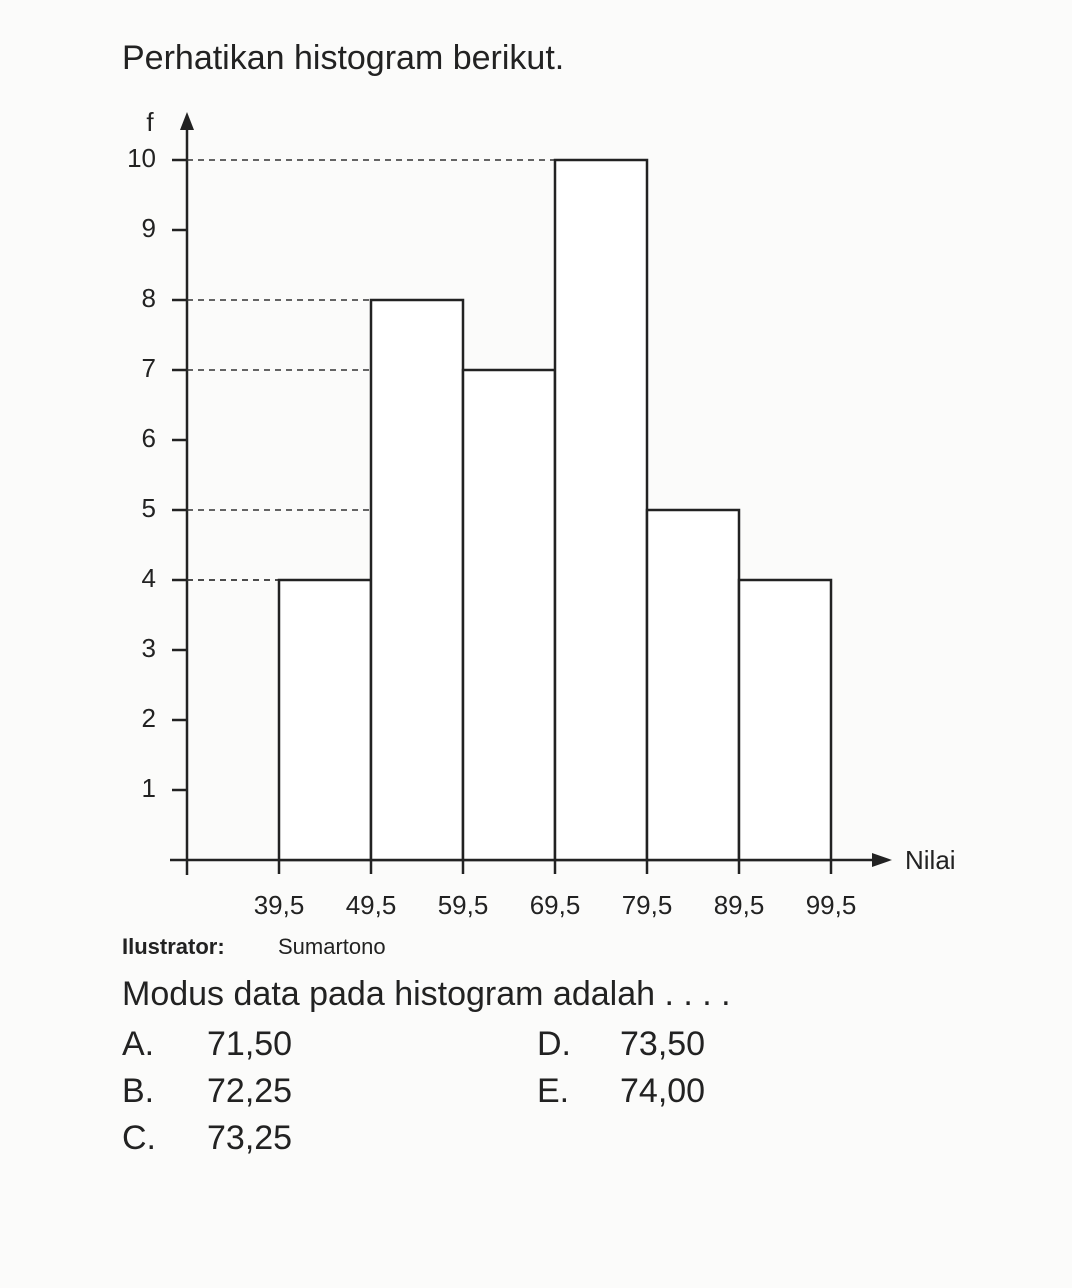 Image resolution: width=1072 pixels, height=1288 pixels. I want to click on y-axis-label: f, so click(150, 122).